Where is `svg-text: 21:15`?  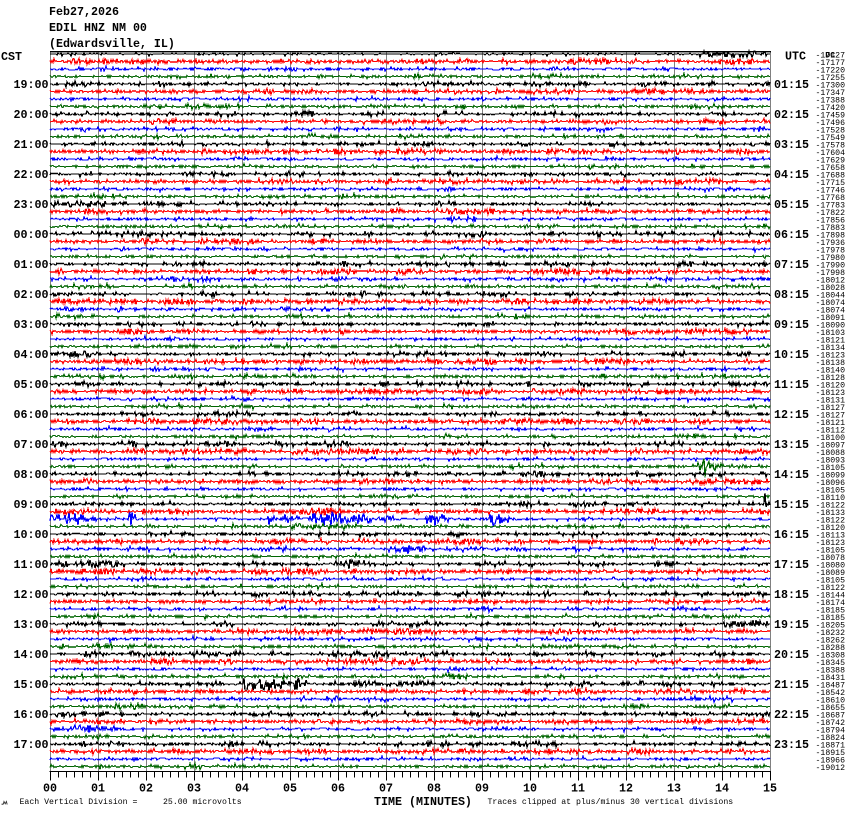
svg-text: 21:15 is located at coordinates (791, 685).